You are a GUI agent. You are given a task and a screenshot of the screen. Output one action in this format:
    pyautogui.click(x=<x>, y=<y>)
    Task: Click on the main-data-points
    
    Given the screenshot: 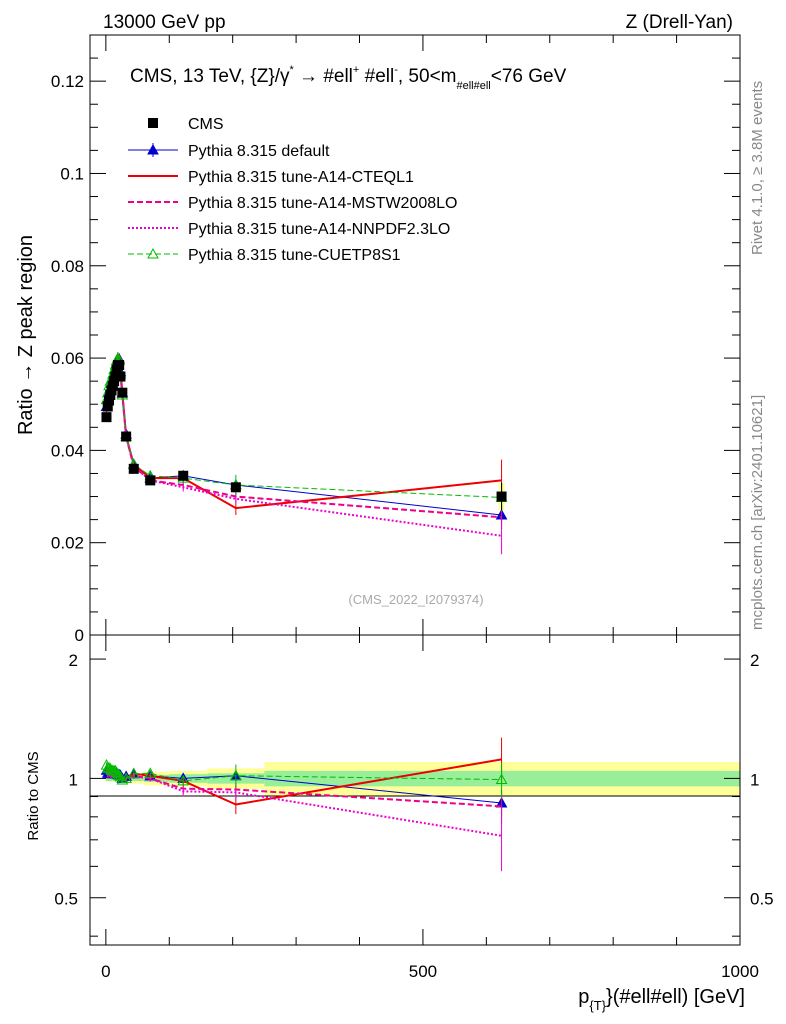 What is the action you would take?
    pyautogui.click(x=304, y=435)
    